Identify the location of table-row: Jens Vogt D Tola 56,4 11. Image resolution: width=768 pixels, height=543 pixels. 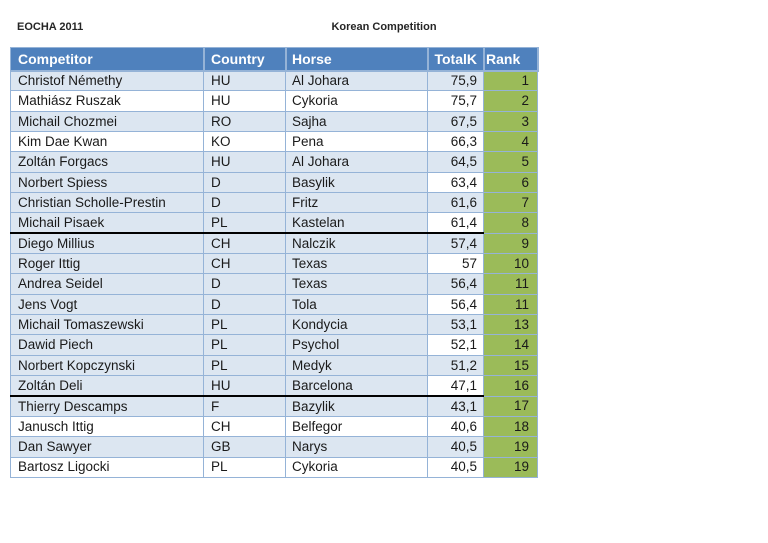
(274, 304).